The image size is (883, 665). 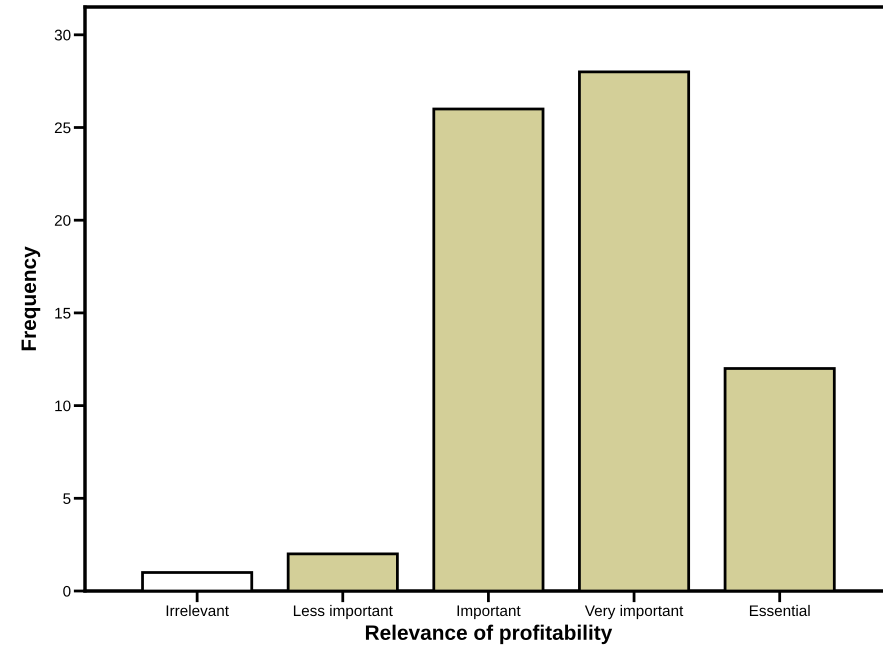 What do you see at coordinates (63, 406) in the screenshot?
I see `y-tick-label: 10` at bounding box center [63, 406].